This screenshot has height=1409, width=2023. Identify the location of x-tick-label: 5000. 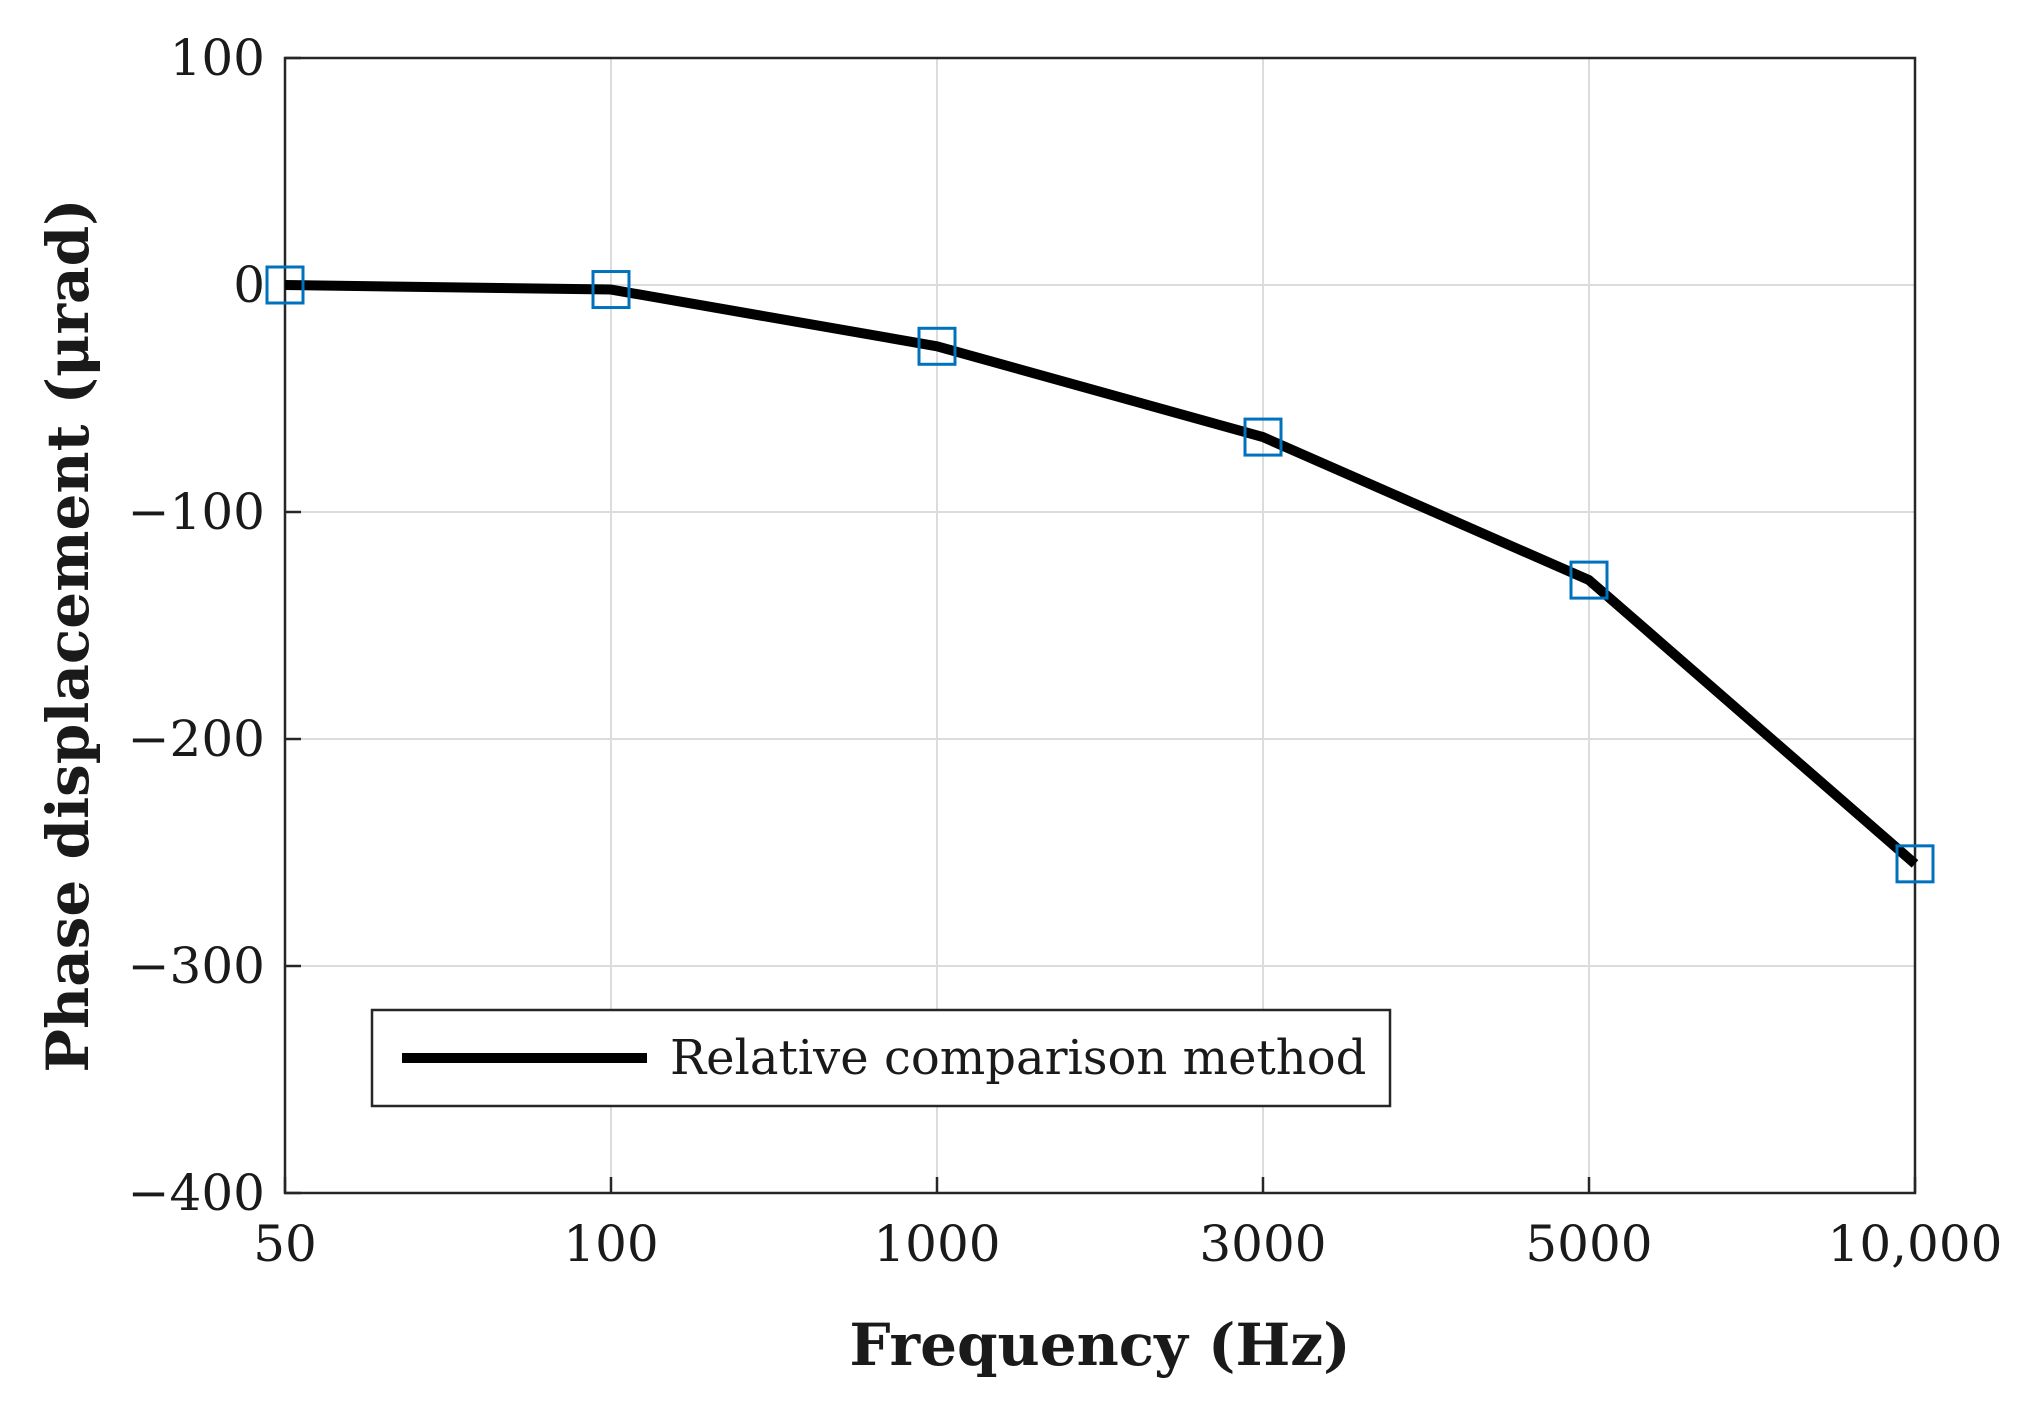
(1588, 1244).